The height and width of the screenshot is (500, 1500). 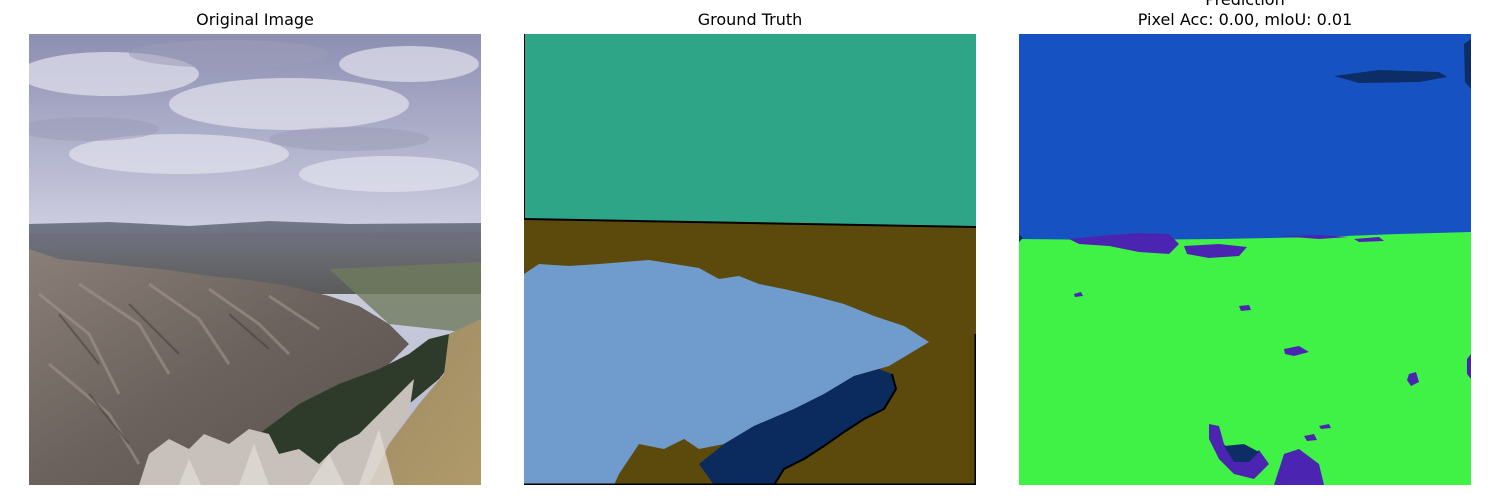 I want to click on gt-vegetation-edge, so click(x=835, y=429).